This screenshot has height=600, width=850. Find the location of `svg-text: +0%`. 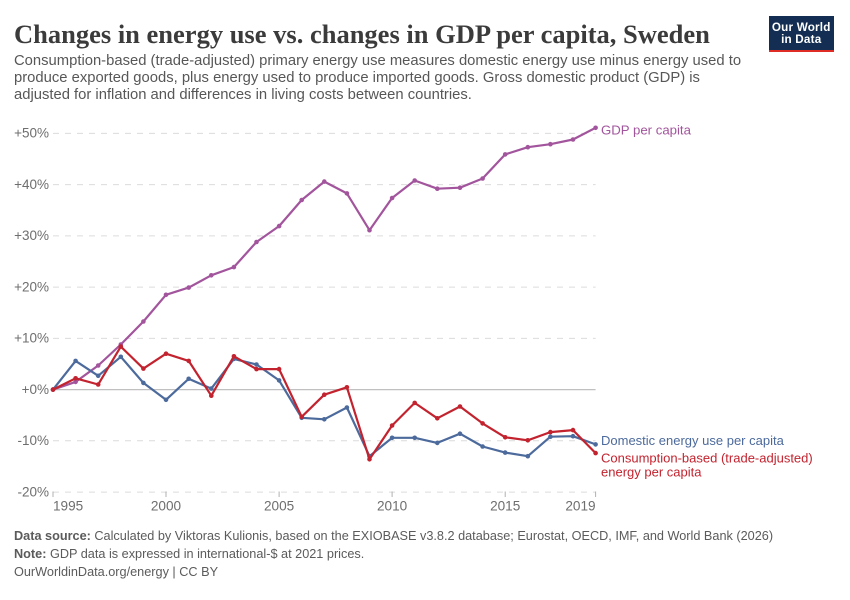

svg-text: +0% is located at coordinates (35, 389).